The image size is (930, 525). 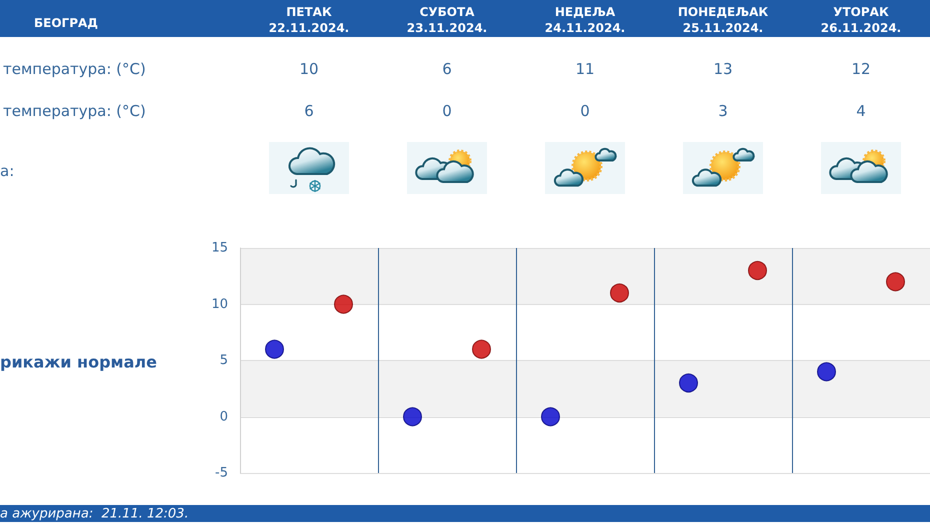 I want to click on text: БЕОГРАД, so click(x=66, y=23).